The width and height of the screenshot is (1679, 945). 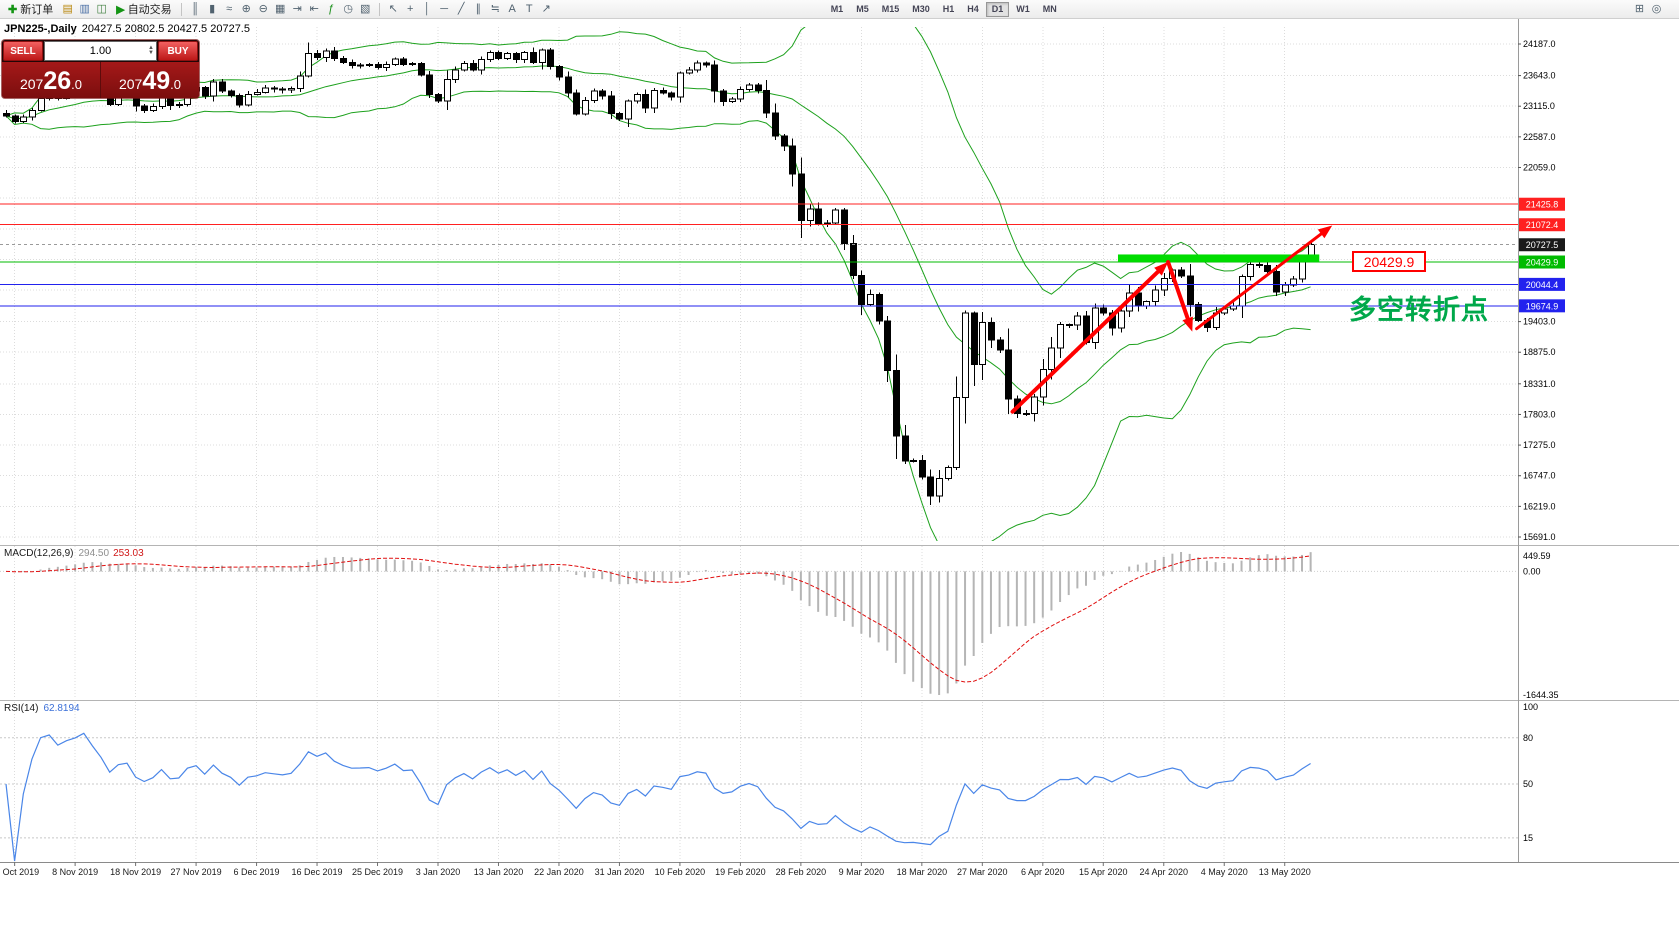 I want to click on svg-text: 20727.5, so click(x=1542, y=245).